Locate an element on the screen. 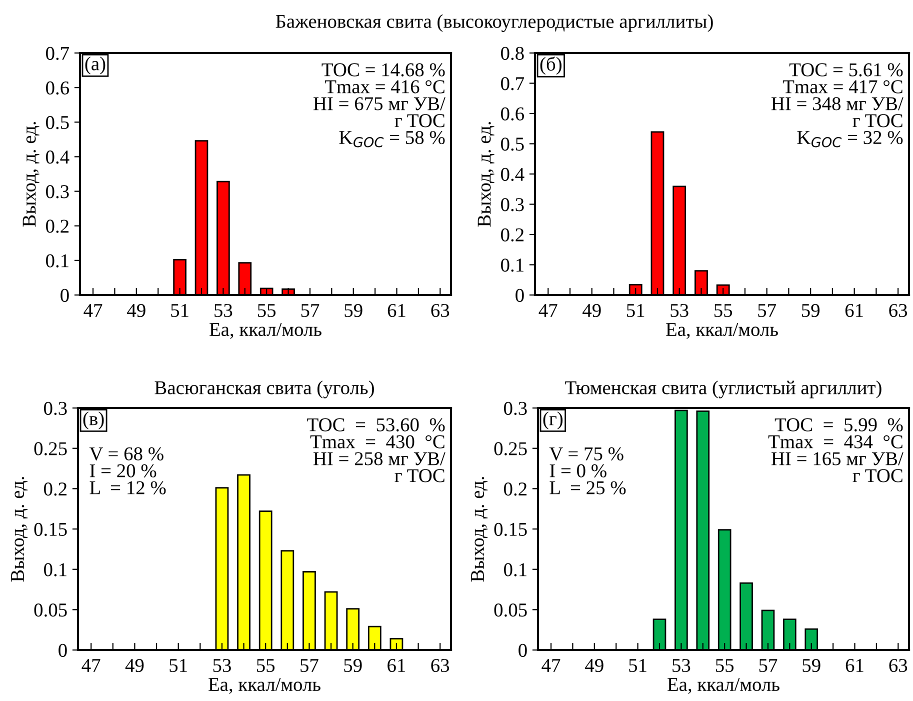  annotation: TOC = 5.99 % Tmax = 434 °C HI = 165 мг УВ/ г TOC is located at coordinates (836, 450).